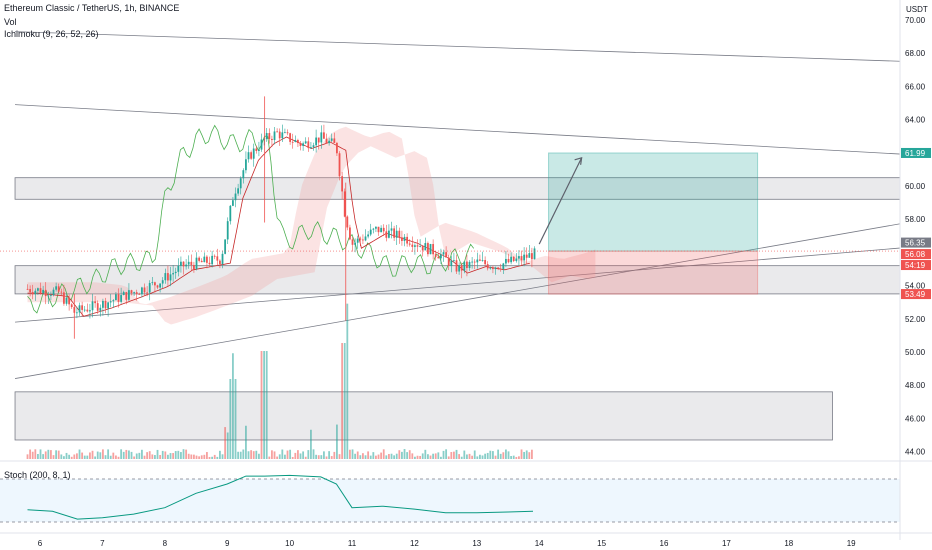 This screenshot has width=932, height=550. What do you see at coordinates (92, 8) in the screenshot?
I see `legend-symbol: Ethereum Classic / TetherUS, 1h, BINANCE` at bounding box center [92, 8].